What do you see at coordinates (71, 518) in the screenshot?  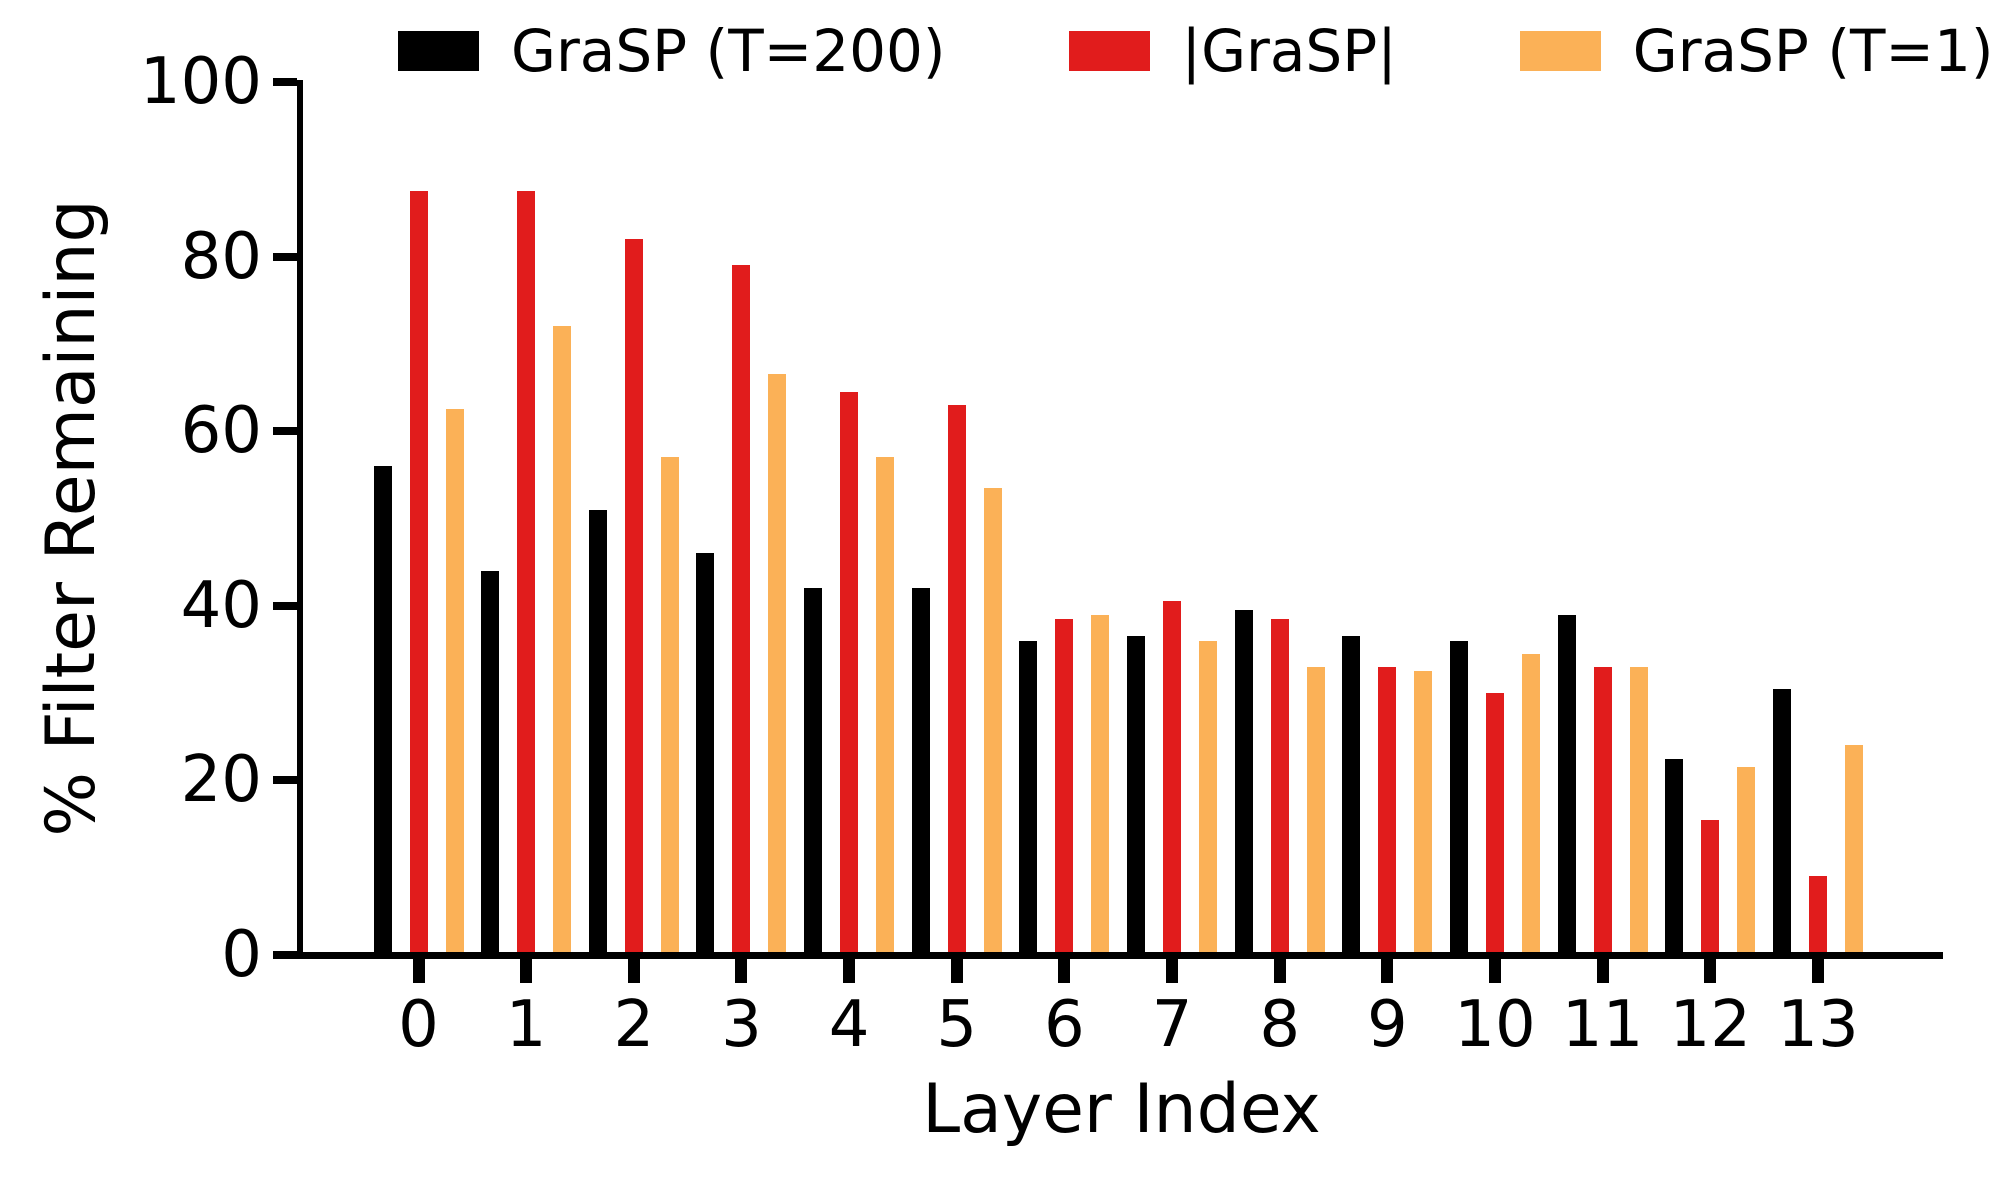 I see `y-axis-title: % Filter Remaining` at bounding box center [71, 518].